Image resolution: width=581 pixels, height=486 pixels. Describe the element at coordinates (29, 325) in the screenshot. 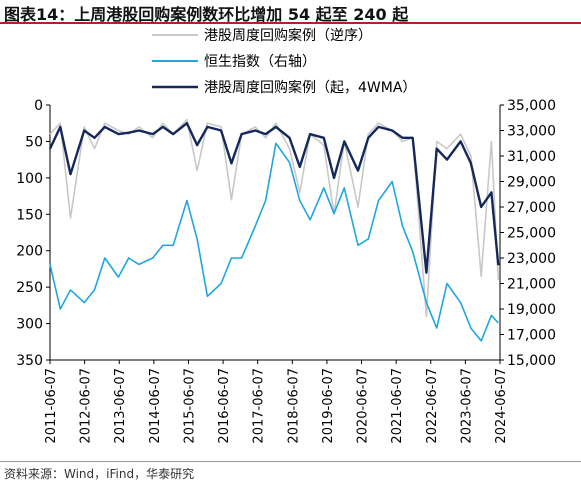

I see `left-tick-label: 300` at that location.